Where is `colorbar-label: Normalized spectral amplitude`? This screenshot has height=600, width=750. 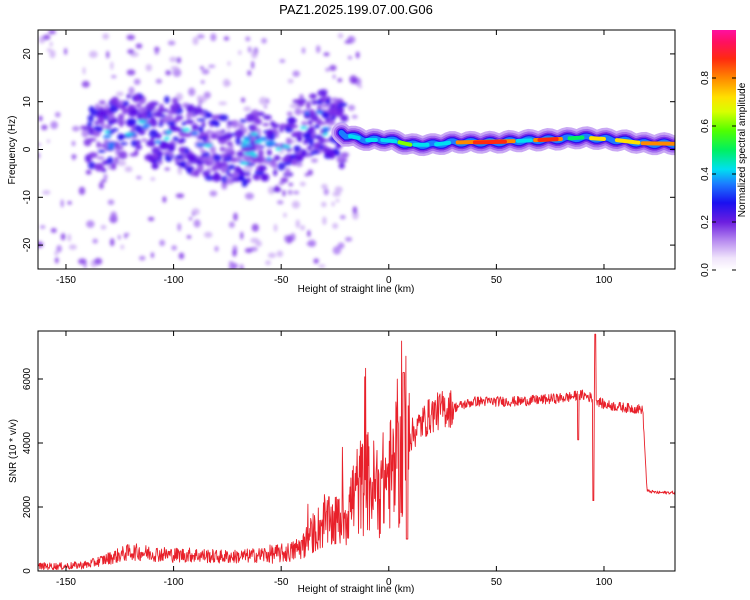 colorbar-label: Normalized spectral amplitude is located at coordinates (742, 149).